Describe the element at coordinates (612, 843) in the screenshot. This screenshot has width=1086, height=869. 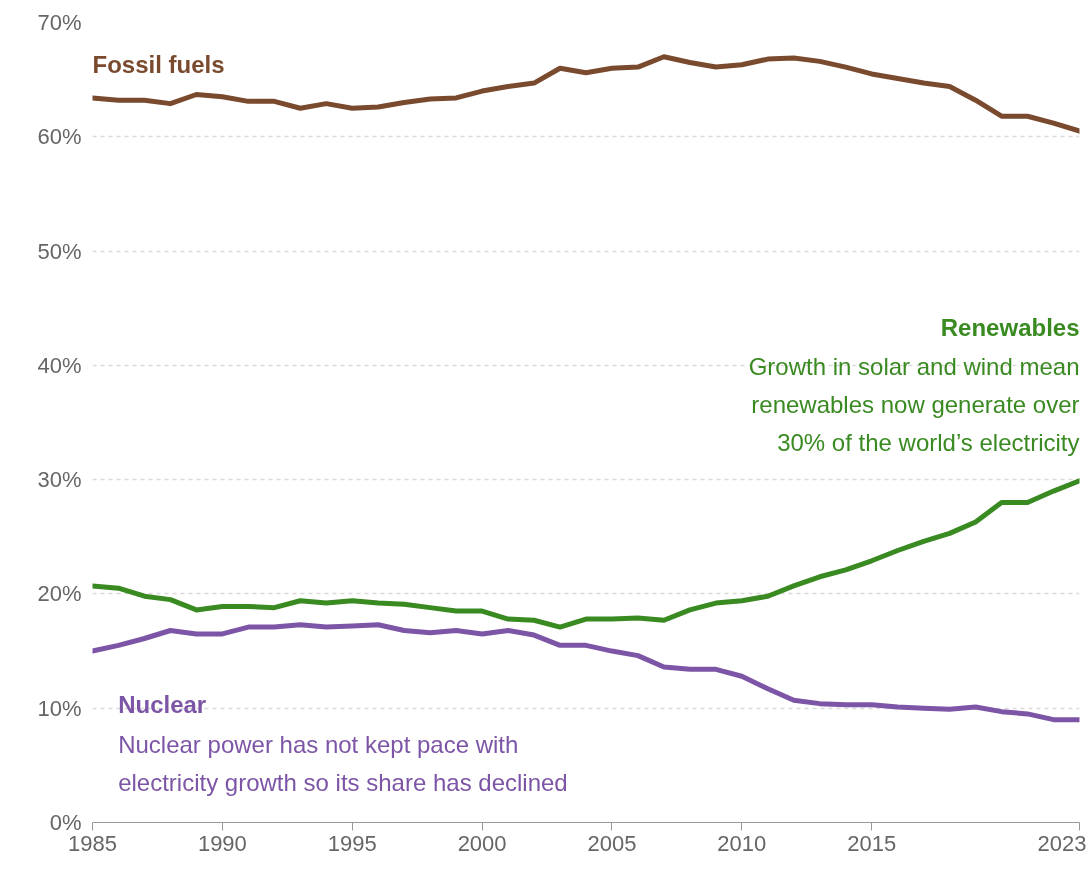
I see `x-tick-label: 2005` at that location.